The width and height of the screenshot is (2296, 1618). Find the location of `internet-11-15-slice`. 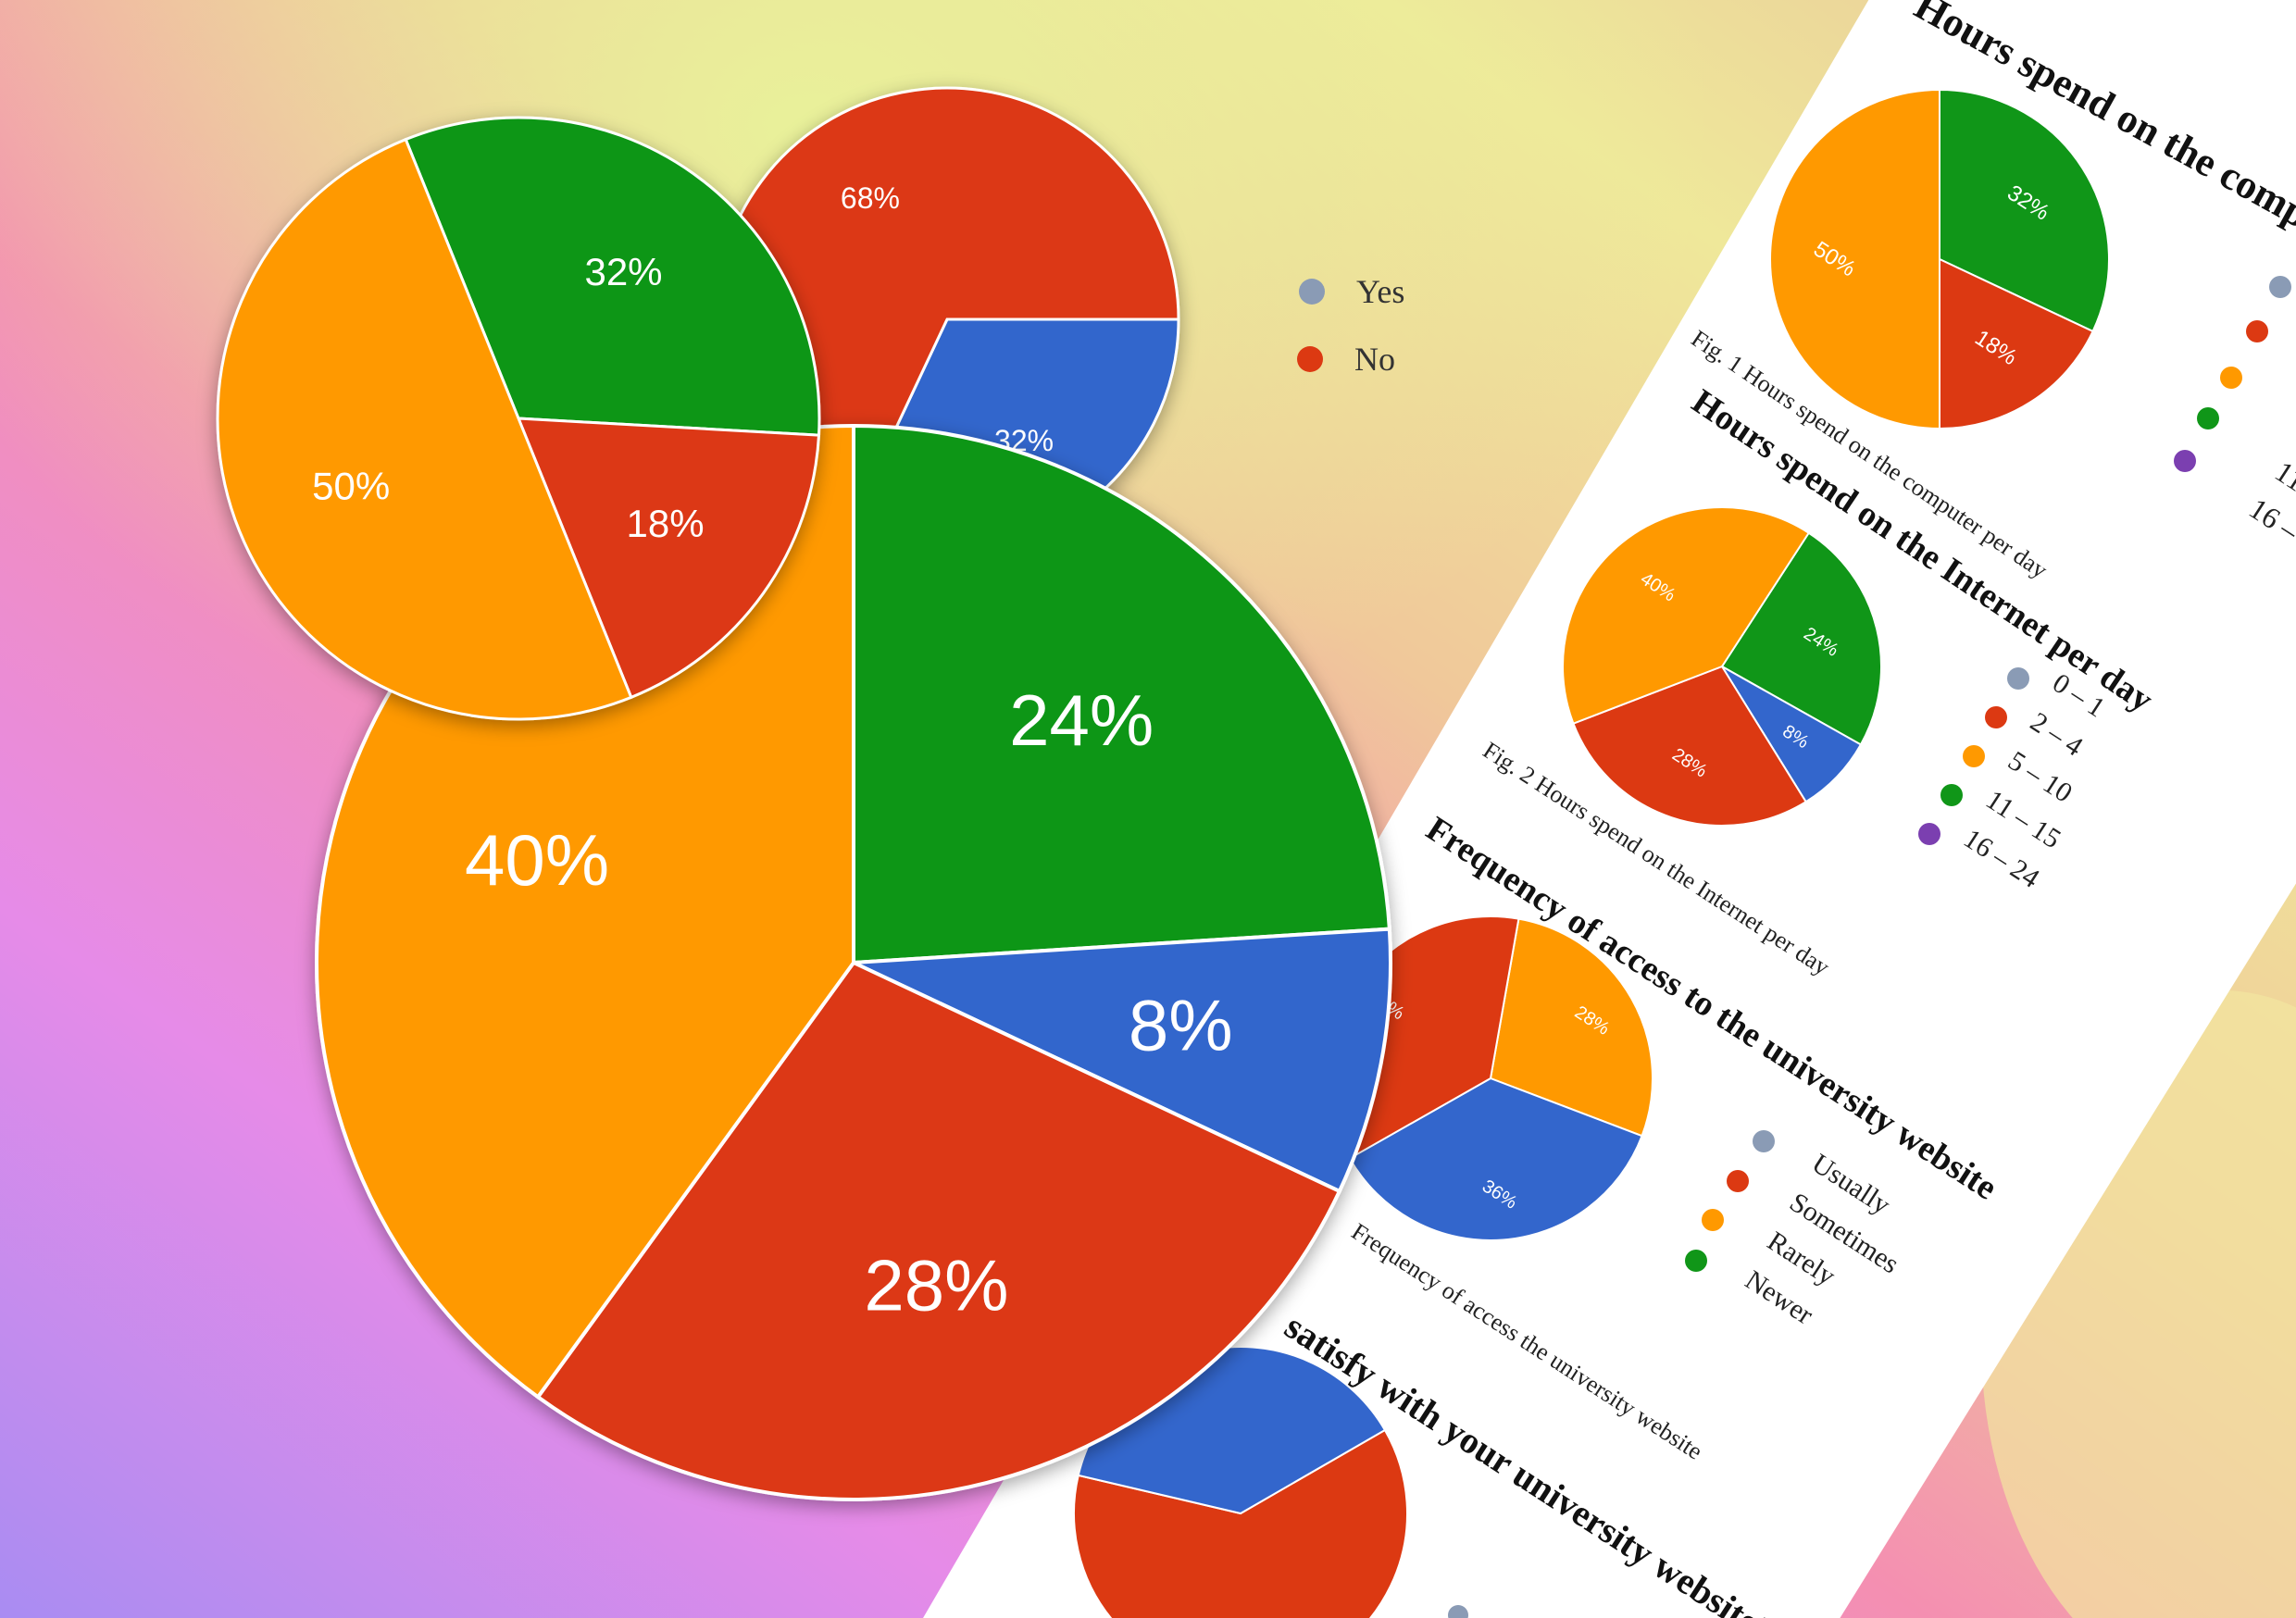

internet-11-15-slice is located at coordinates (1121, 694).